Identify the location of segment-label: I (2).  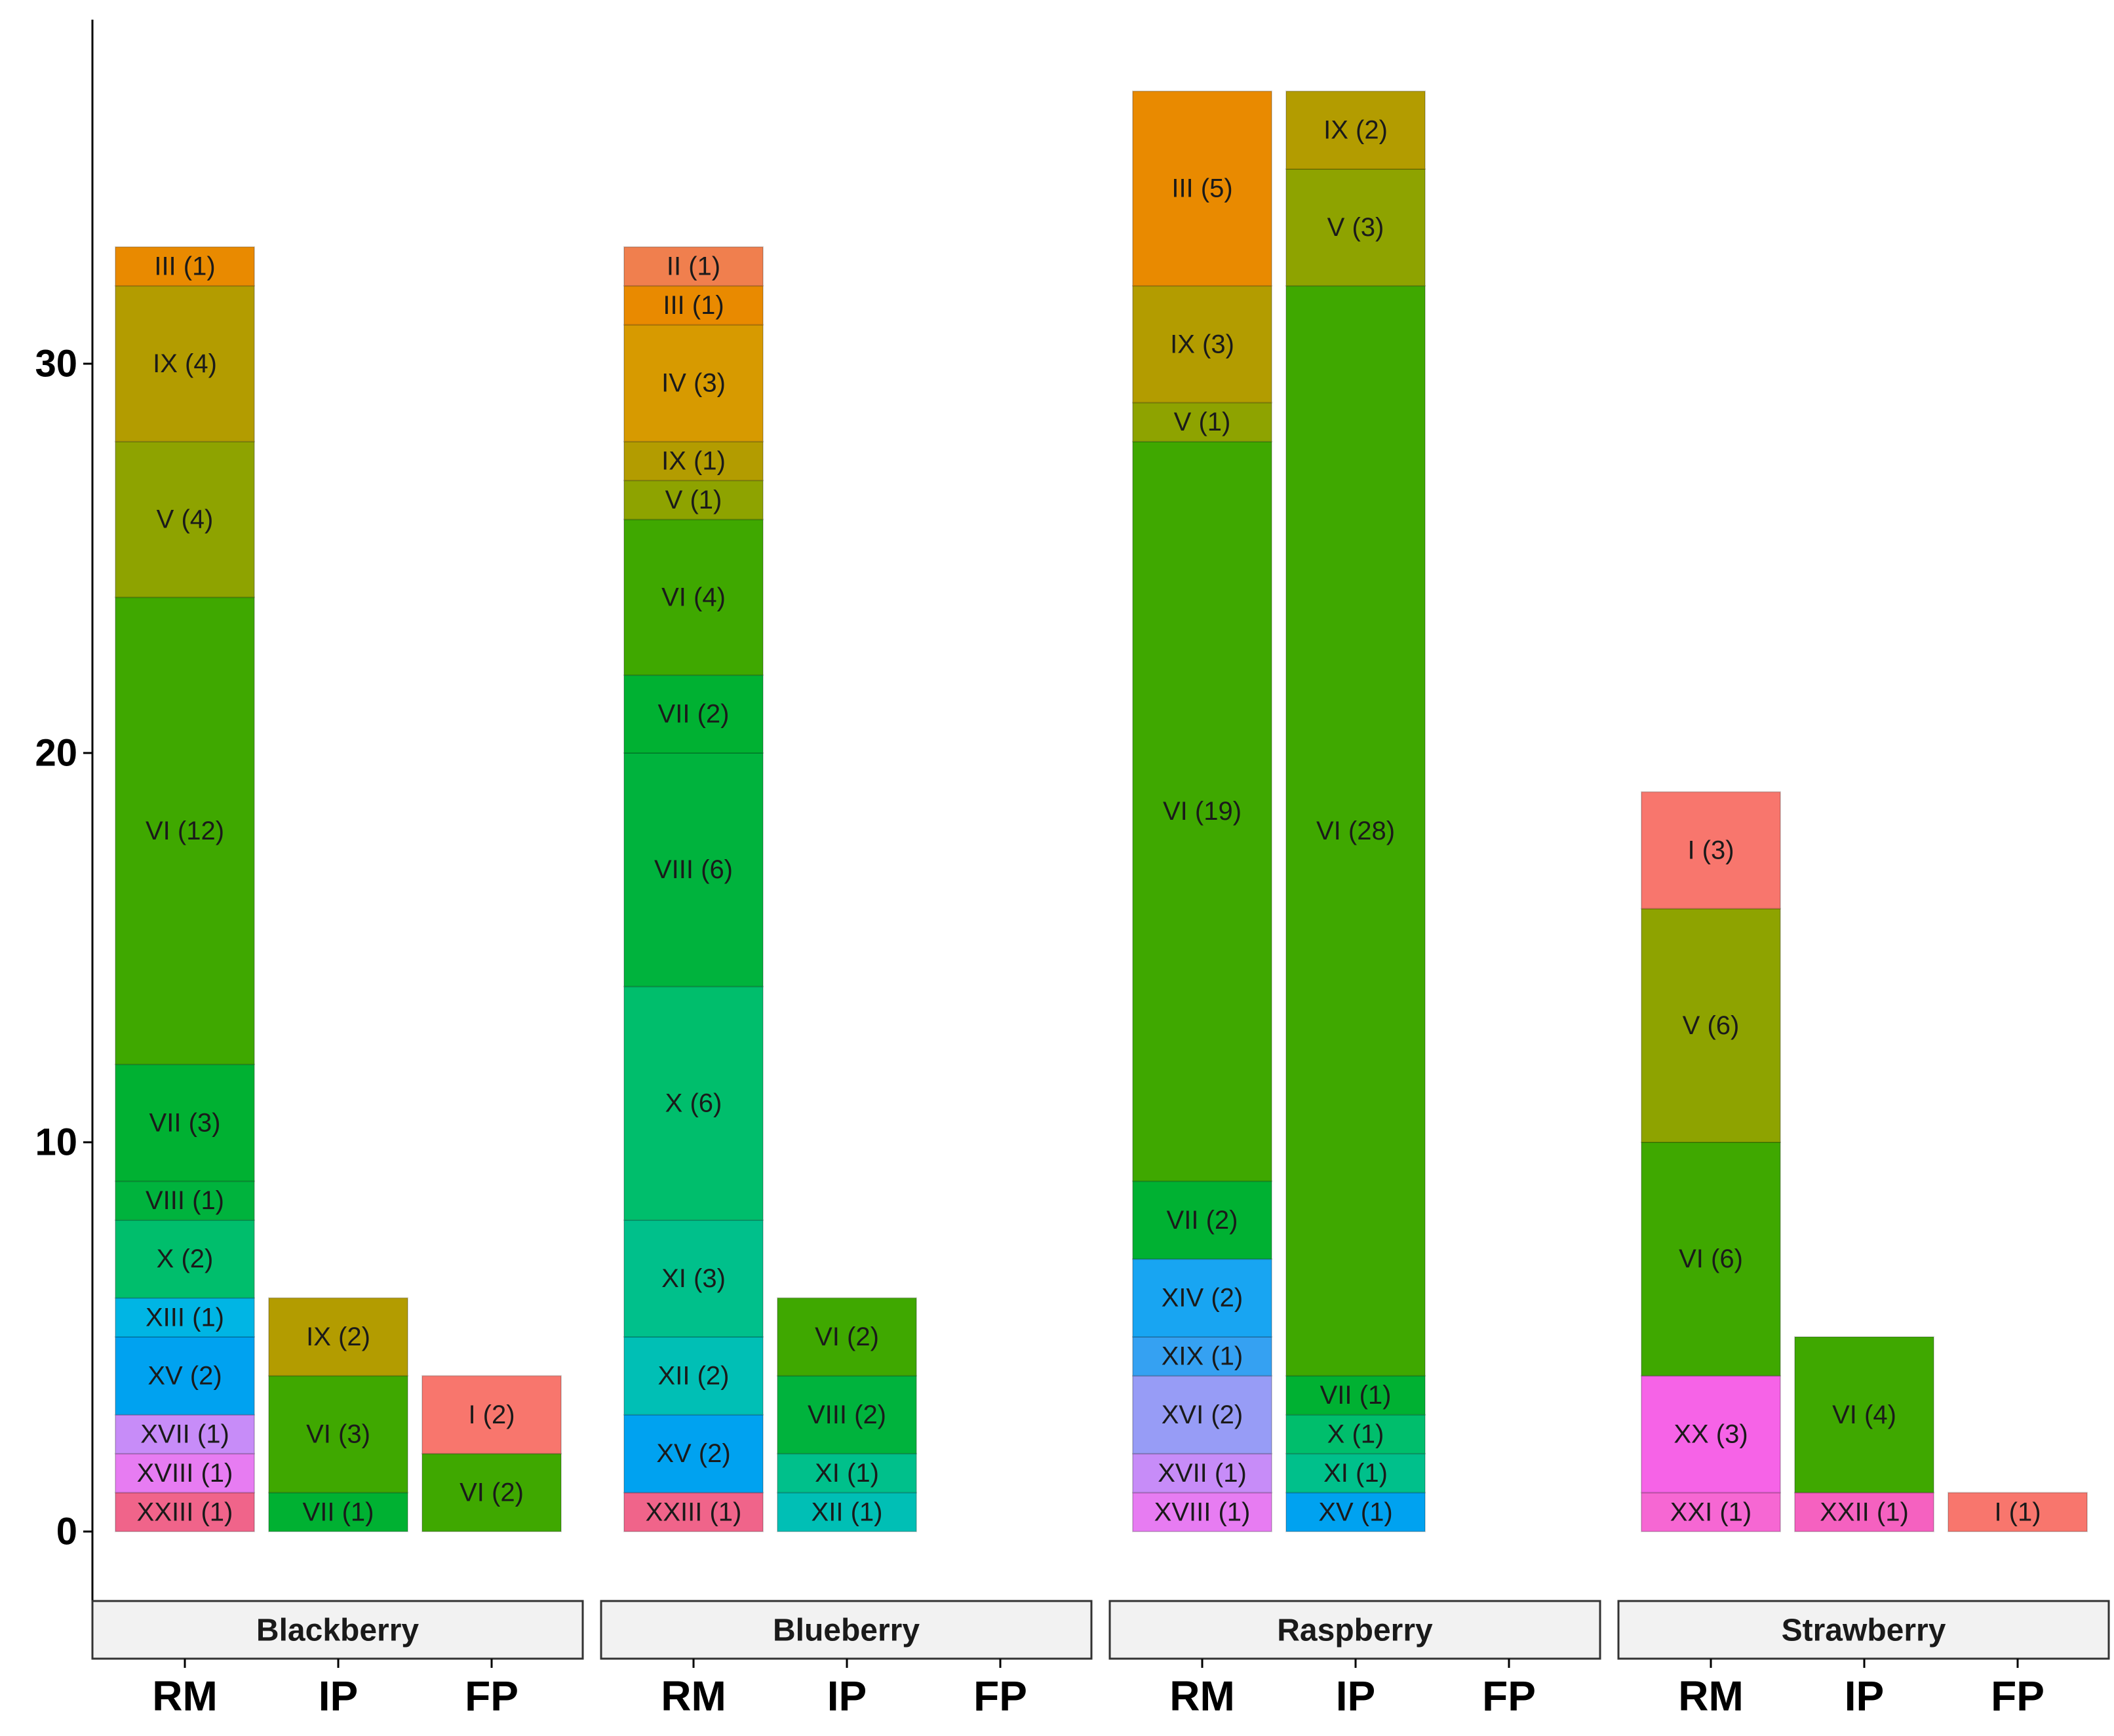
(491, 1414).